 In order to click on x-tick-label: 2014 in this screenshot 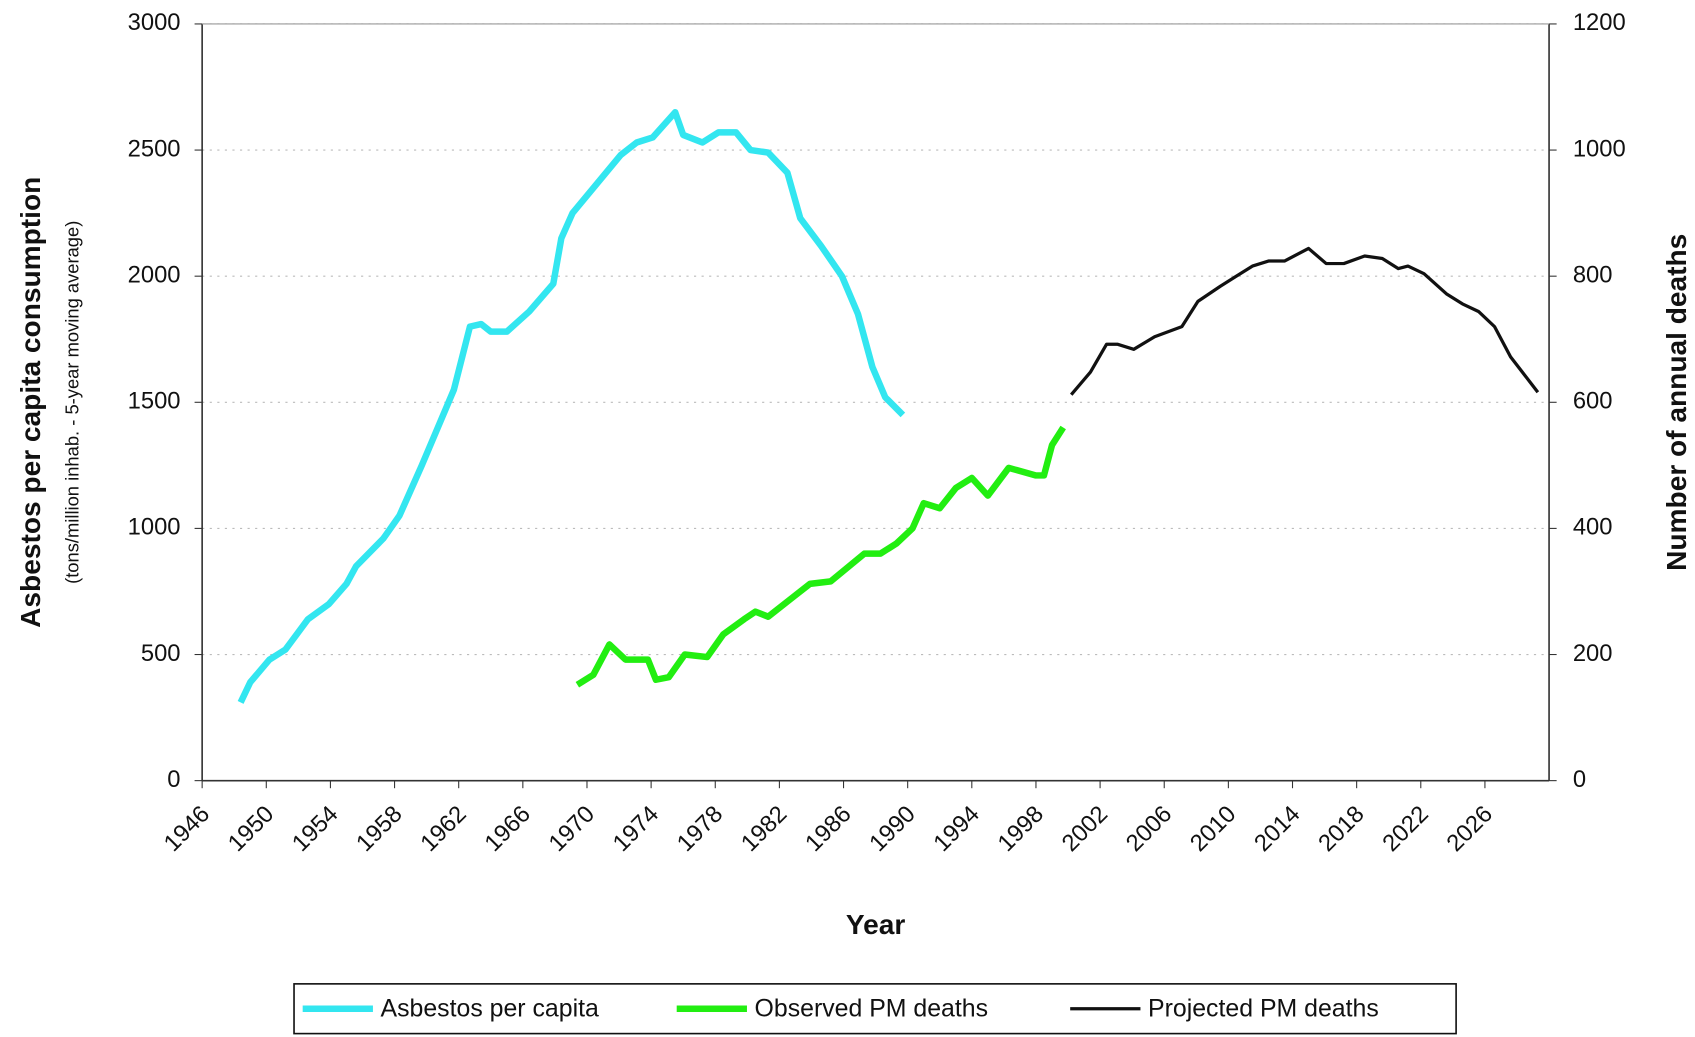, I will do `click(1277, 829)`.